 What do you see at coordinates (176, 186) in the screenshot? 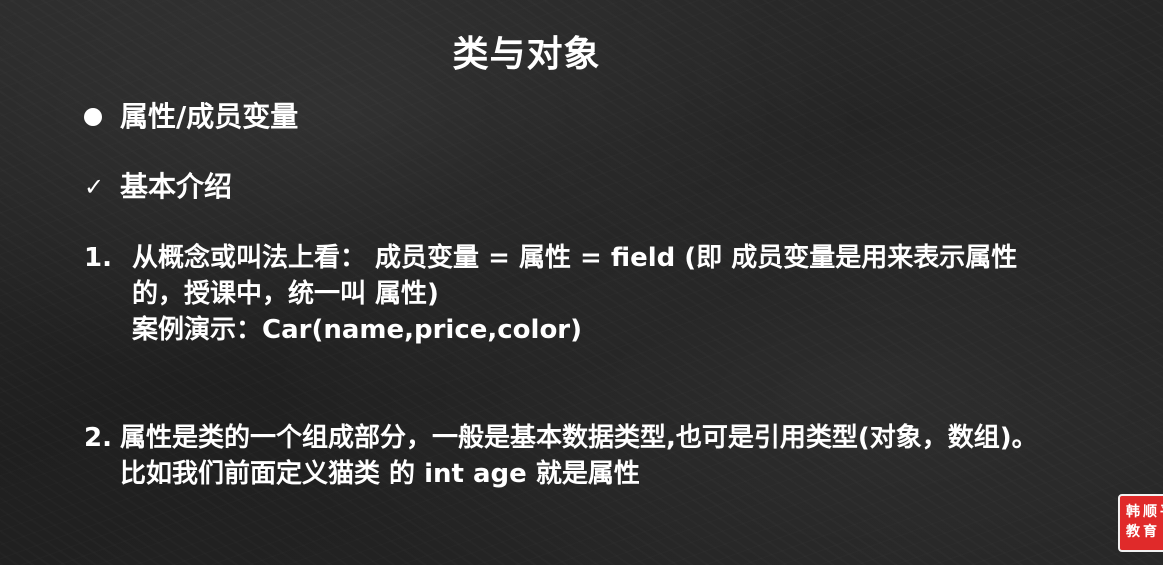
I see `check-heading-text: 基本介绍` at bounding box center [176, 186].